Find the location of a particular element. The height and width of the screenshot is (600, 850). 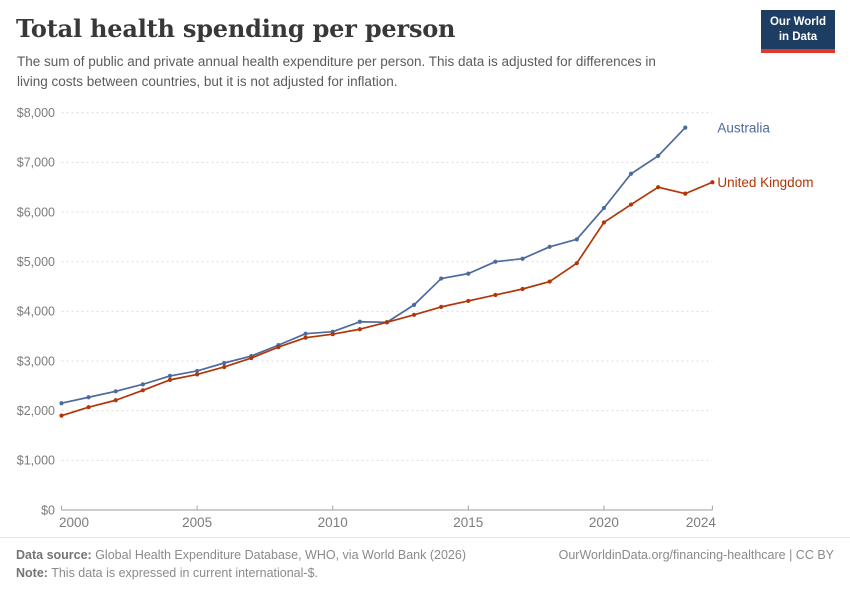

x-tick-label: 2020 is located at coordinates (604, 522).